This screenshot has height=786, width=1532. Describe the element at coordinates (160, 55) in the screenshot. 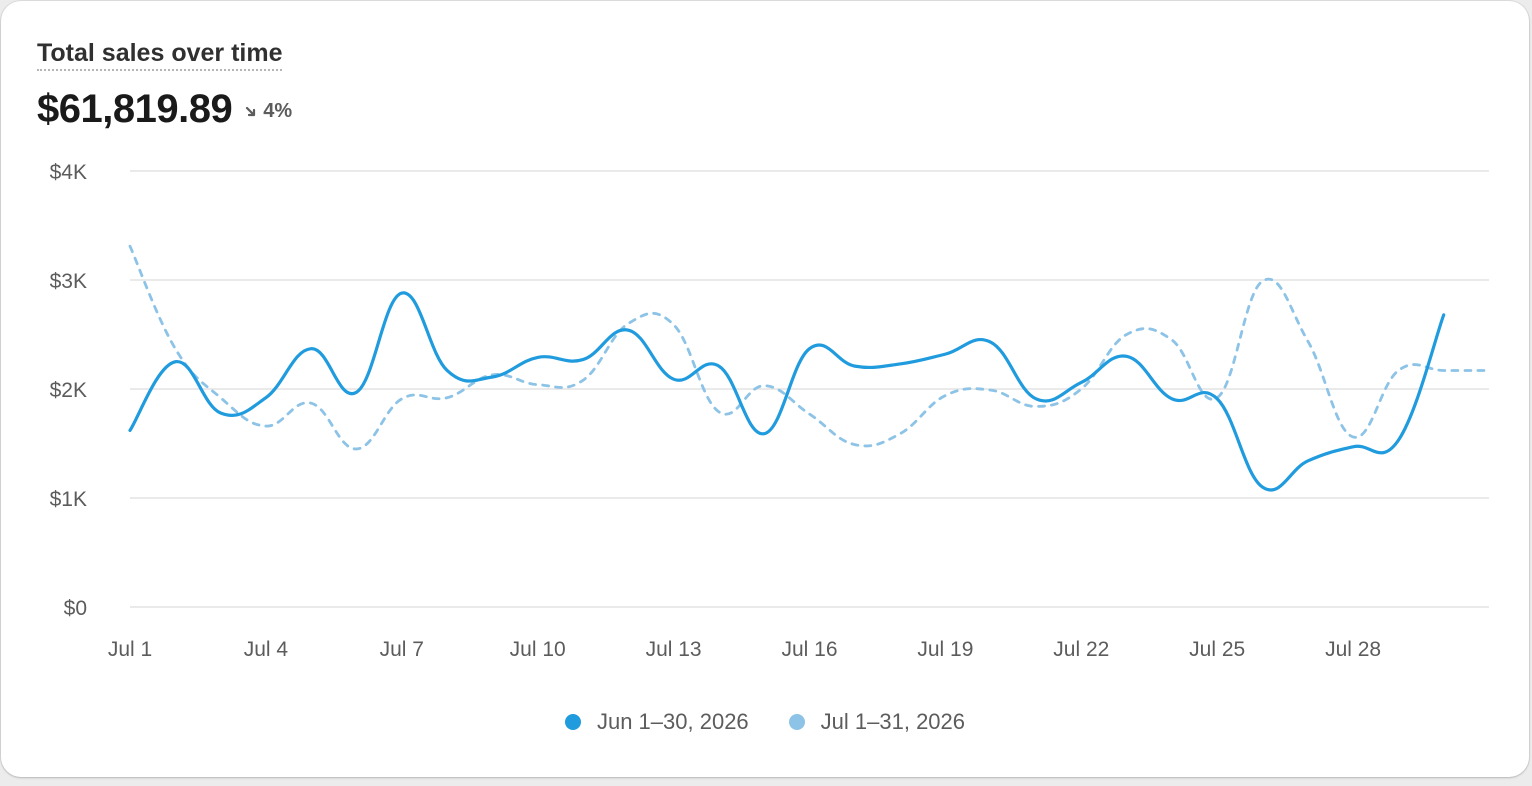

I see `chart-title: Total sales over time` at that location.